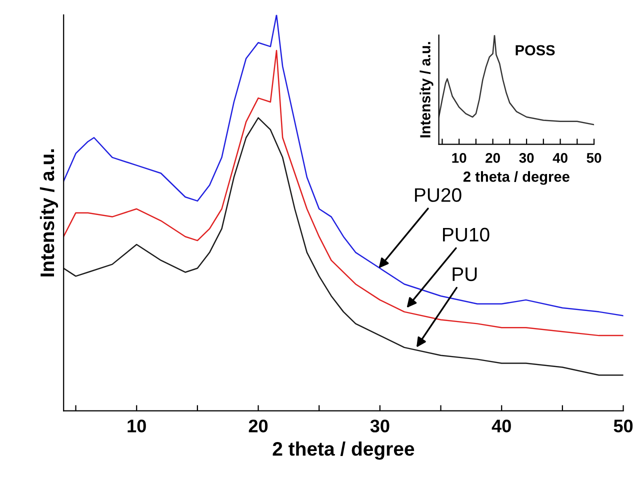 The height and width of the screenshot is (481, 636). I want to click on annotation: PU, so click(464, 275).